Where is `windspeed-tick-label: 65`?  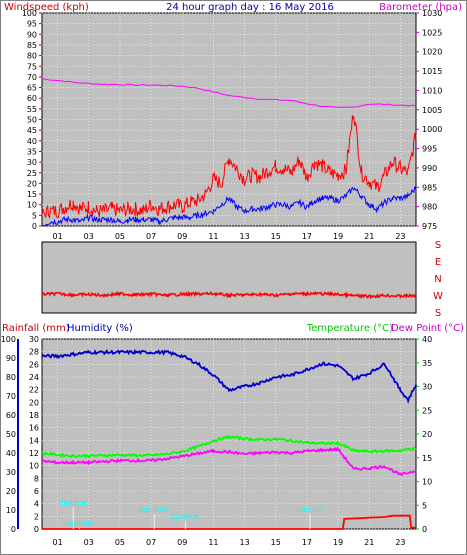
windspeed-tick-label: 65 is located at coordinates (32, 88).